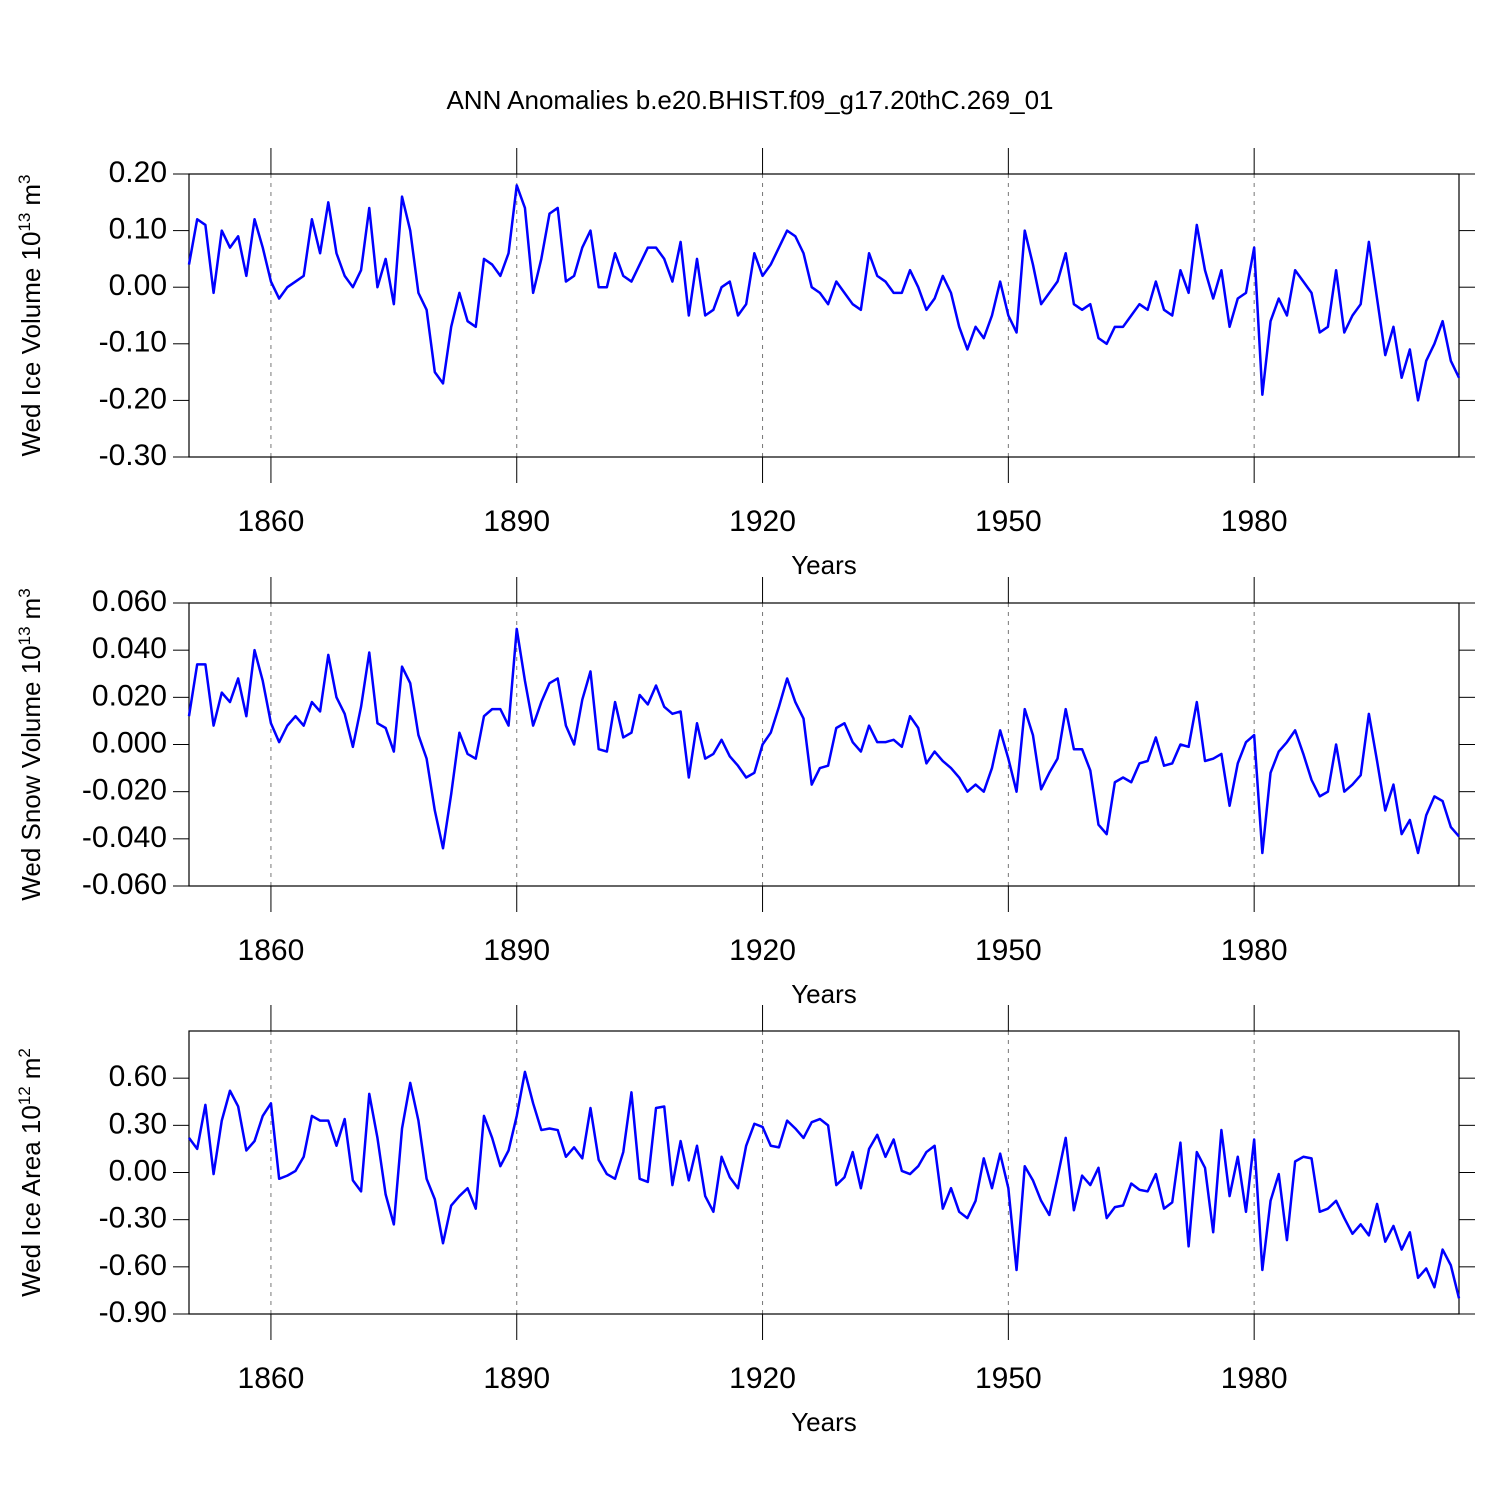  I want to click on y-tick-label: 0.040, so click(129, 648).